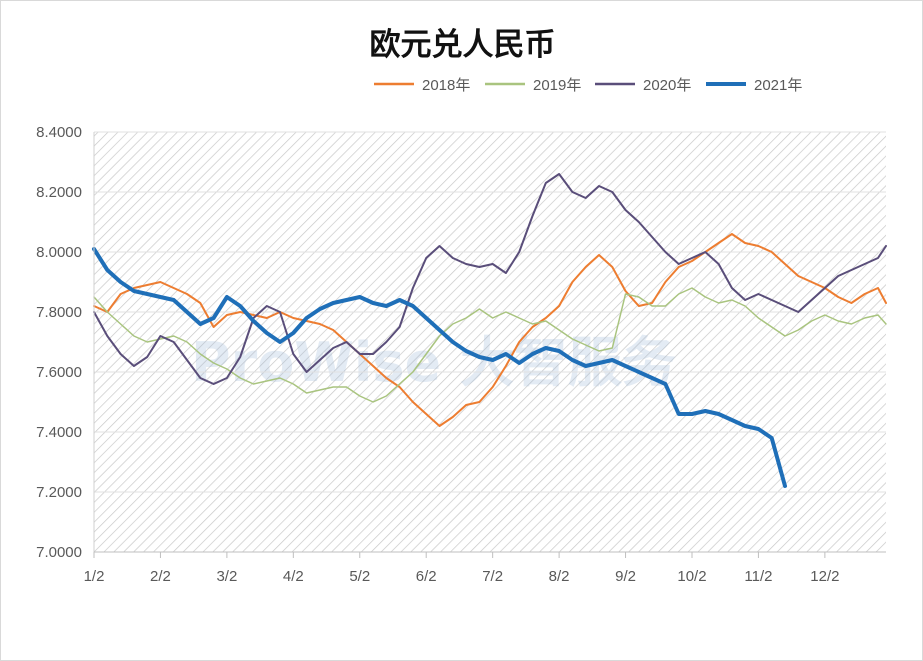  What do you see at coordinates (667, 85) in the screenshot?
I see `legend-label-3: 2020年` at bounding box center [667, 85].